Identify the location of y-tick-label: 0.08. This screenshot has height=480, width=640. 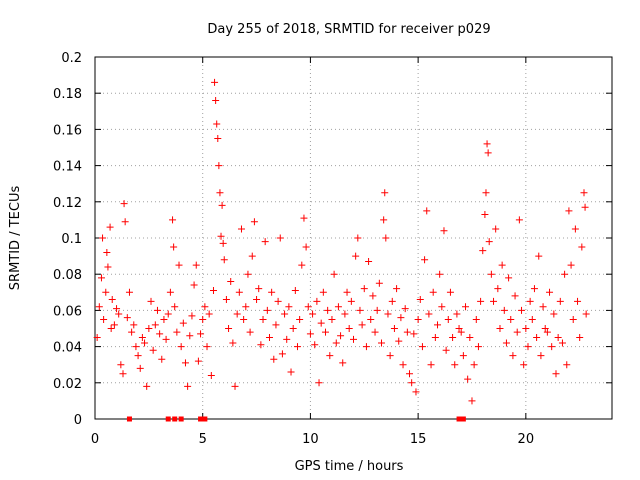
(67, 275).